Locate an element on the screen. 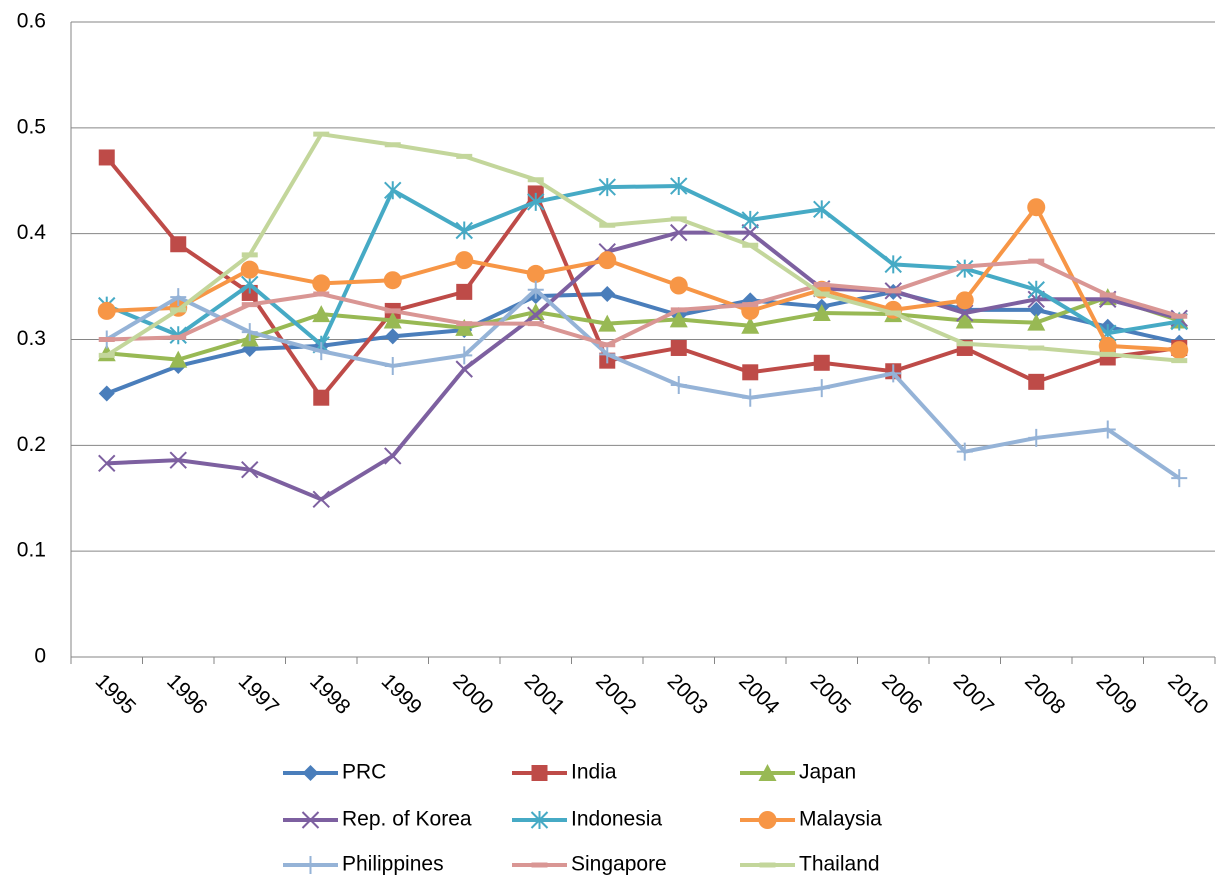  x-tick-label: 2006 is located at coordinates (901, 694).